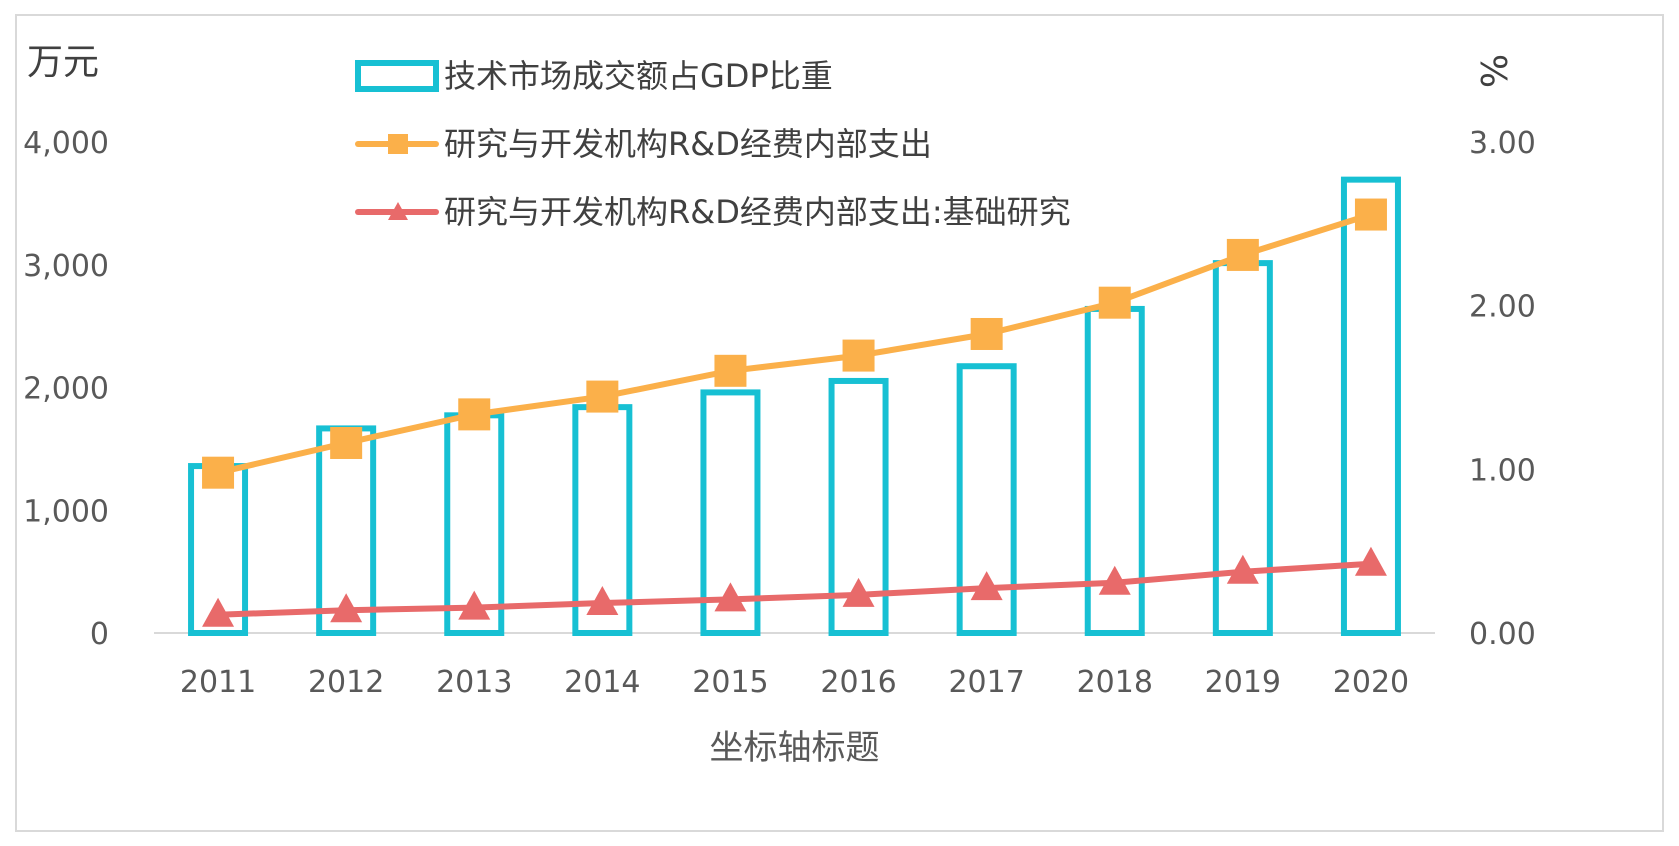 The width and height of the screenshot is (1679, 846). What do you see at coordinates (398, 211) in the screenshot?
I see `legend-marker-basic` at bounding box center [398, 211].